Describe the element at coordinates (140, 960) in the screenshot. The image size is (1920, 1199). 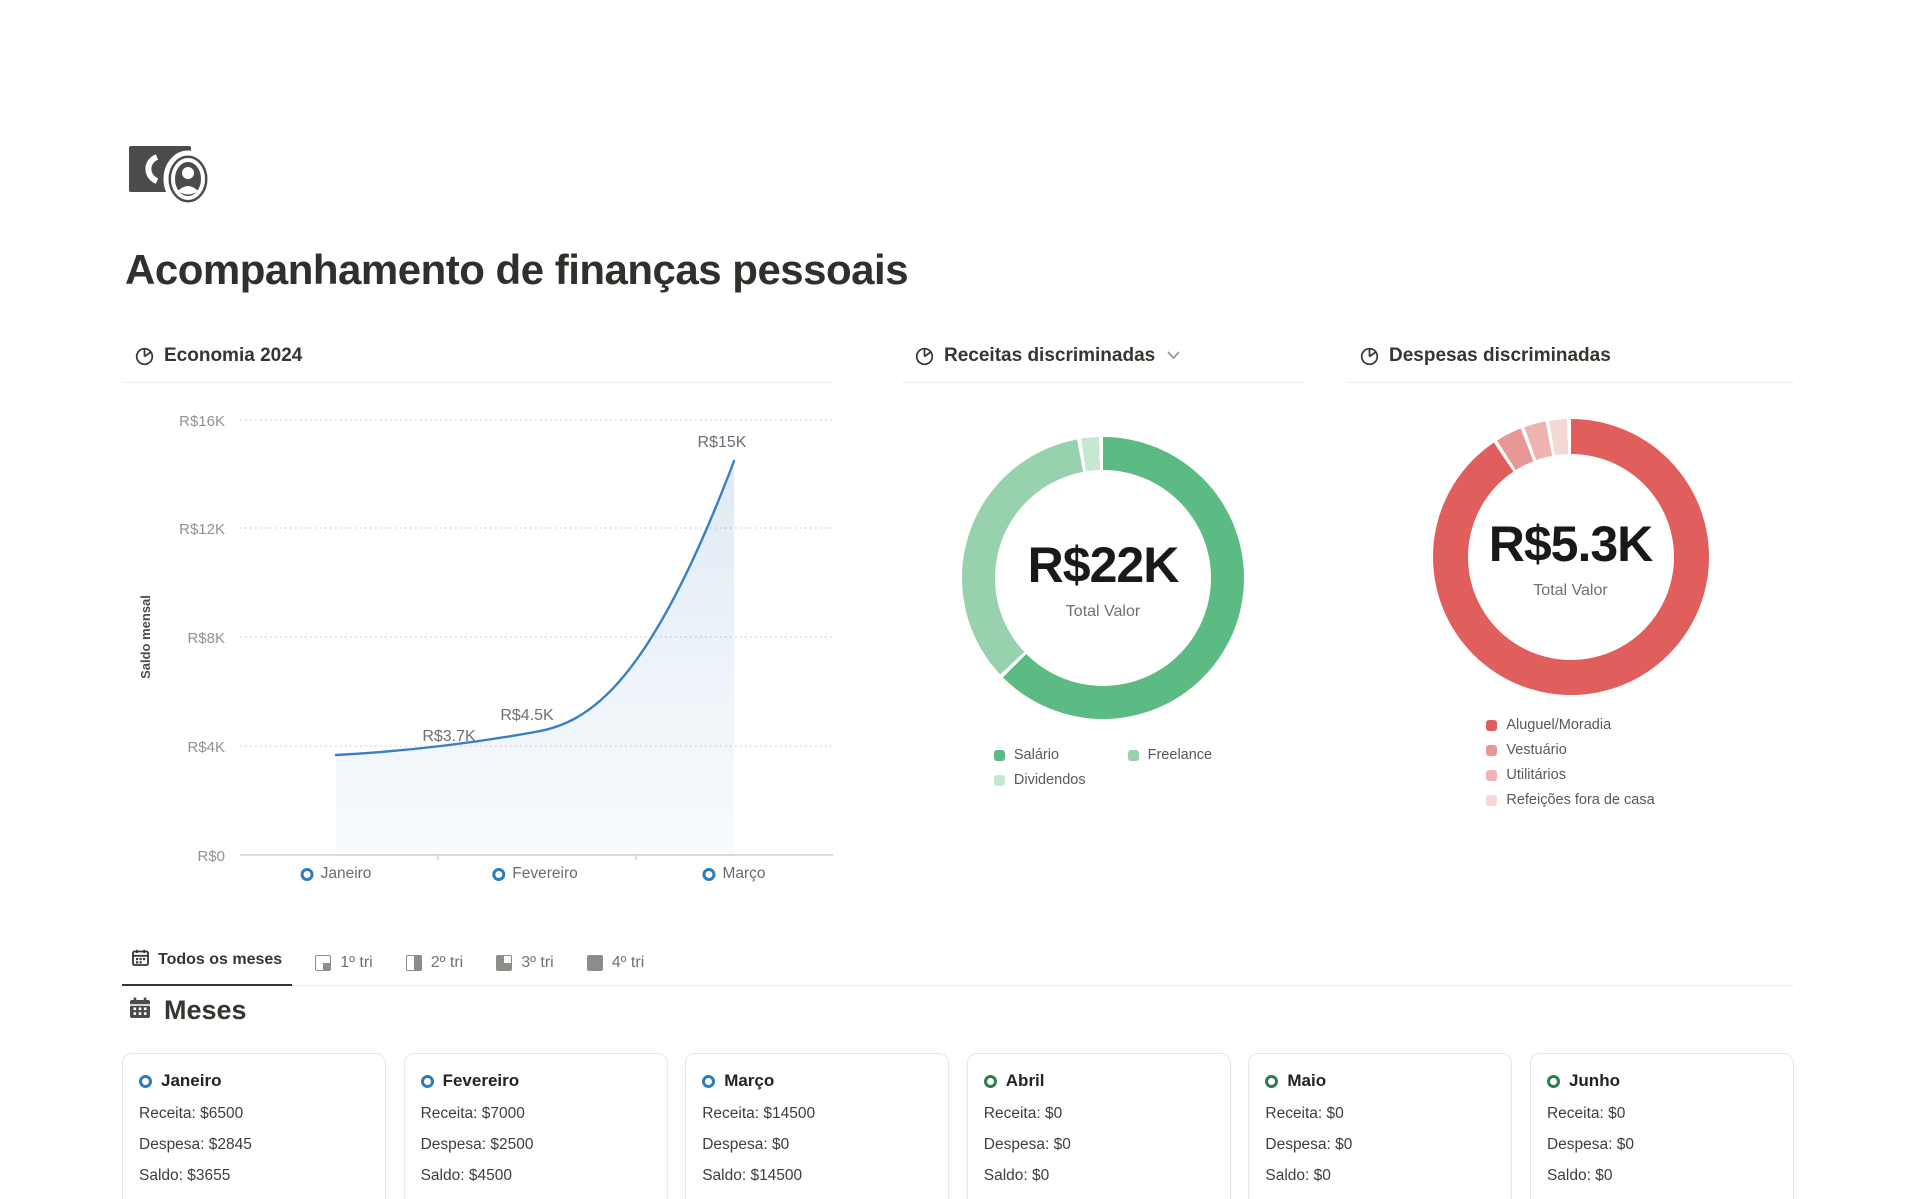
I see `calendar-icon` at that location.